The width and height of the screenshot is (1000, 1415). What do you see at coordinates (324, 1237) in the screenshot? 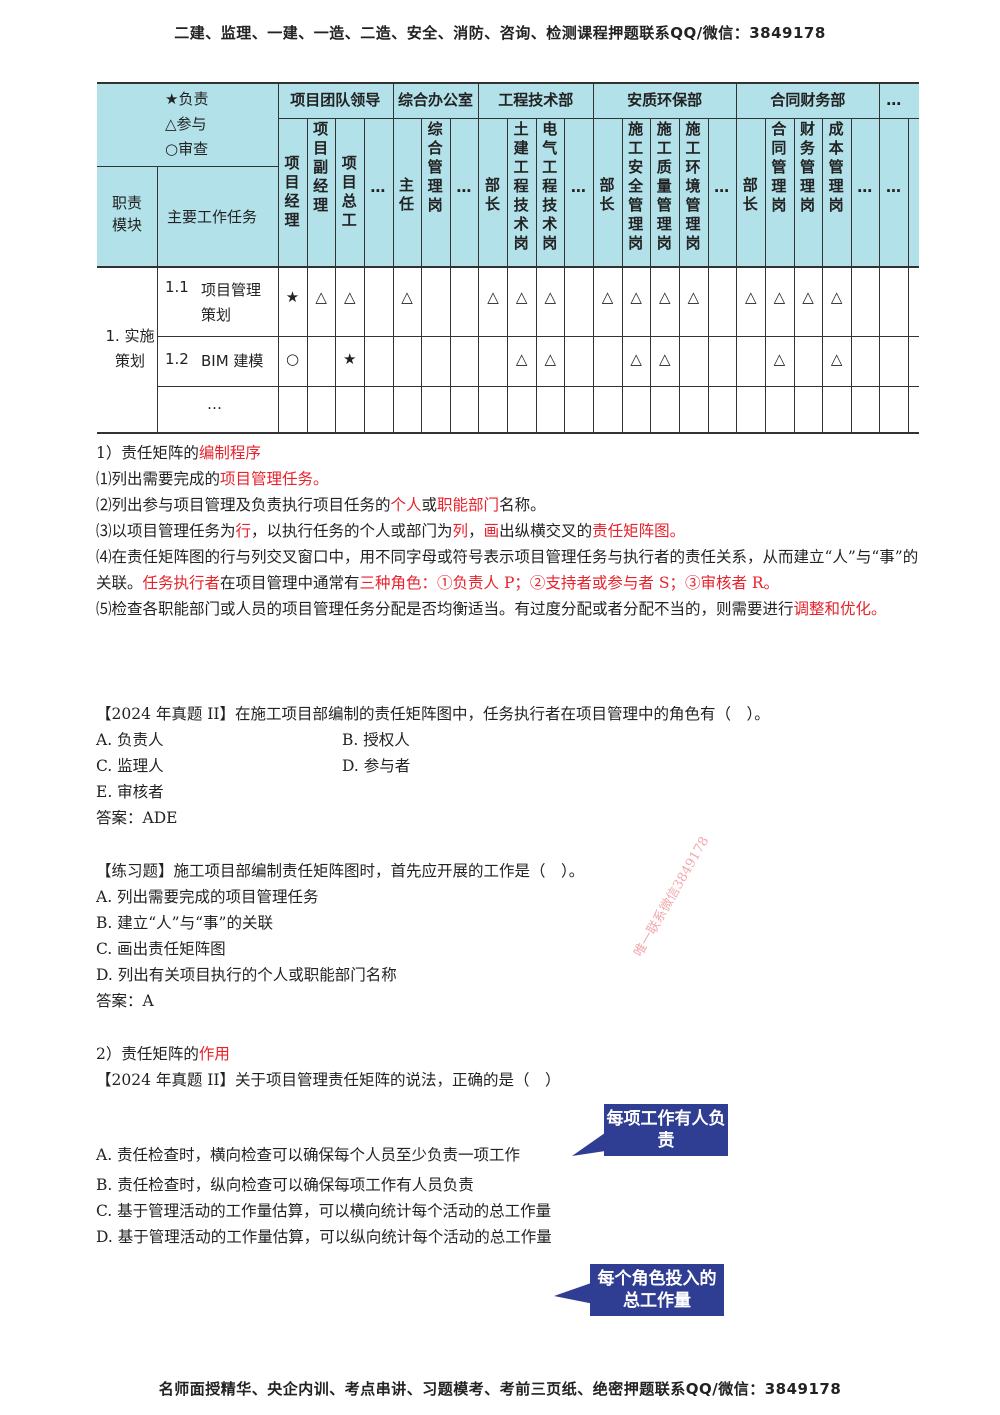
I see `q3-option-d: D. 基于管理活动的工作量估算，可以纵向统计每个活动的总工作量` at bounding box center [324, 1237].